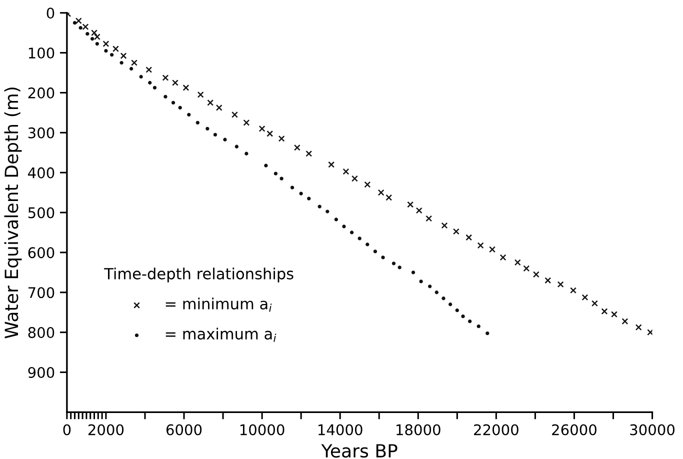  Describe the element at coordinates (340, 430) in the screenshot. I see `x-tick-label: 14000` at that location.